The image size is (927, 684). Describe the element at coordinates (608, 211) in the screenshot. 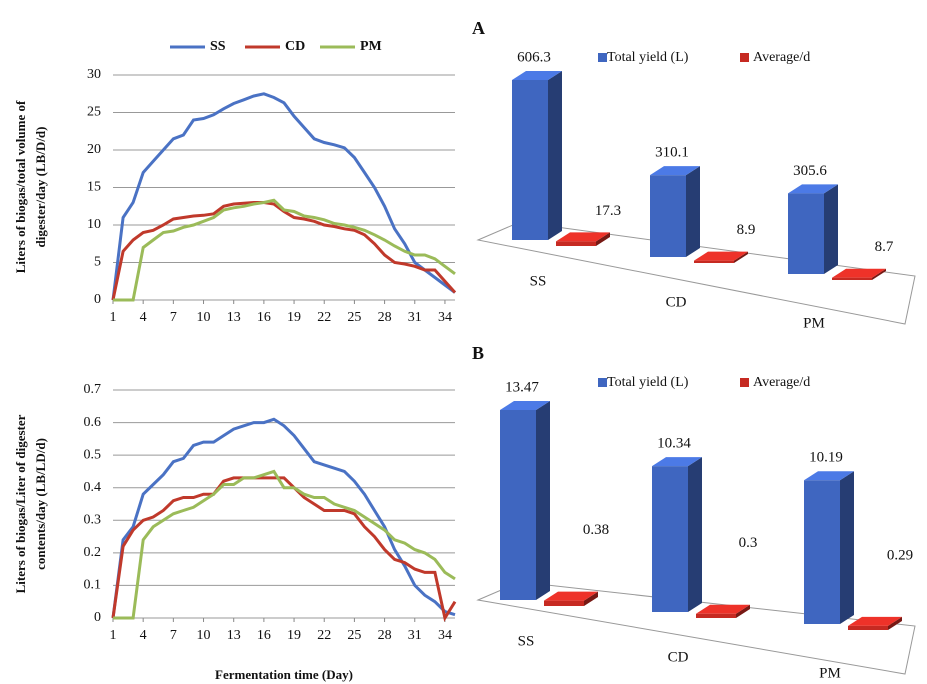

I see `value-label: 17.3` at that location.